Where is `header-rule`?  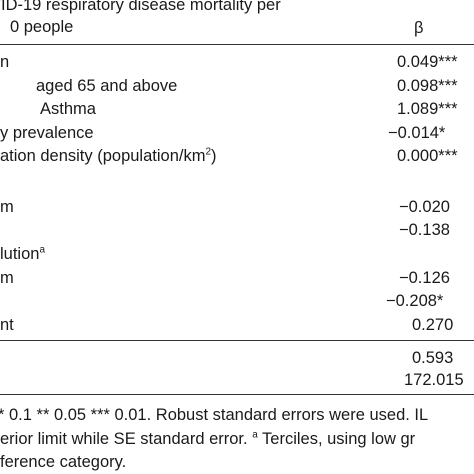 header-rule is located at coordinates (237, 44).